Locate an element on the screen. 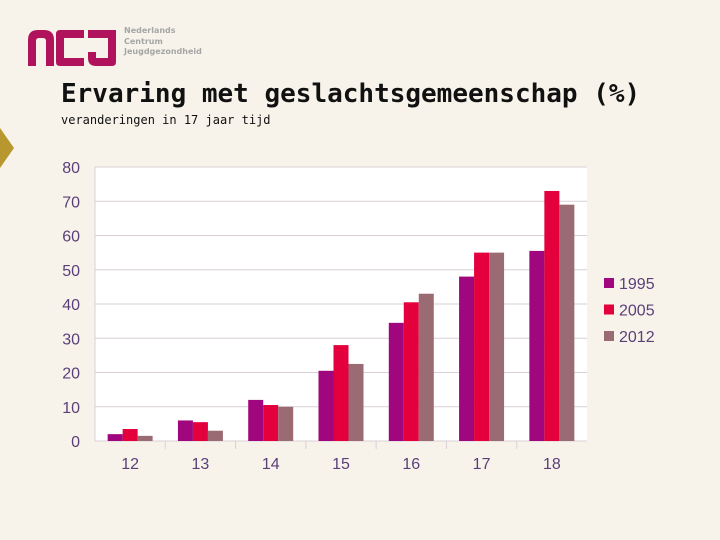 The height and width of the screenshot is (540, 720). x-tick-label: 12 is located at coordinates (130, 464).